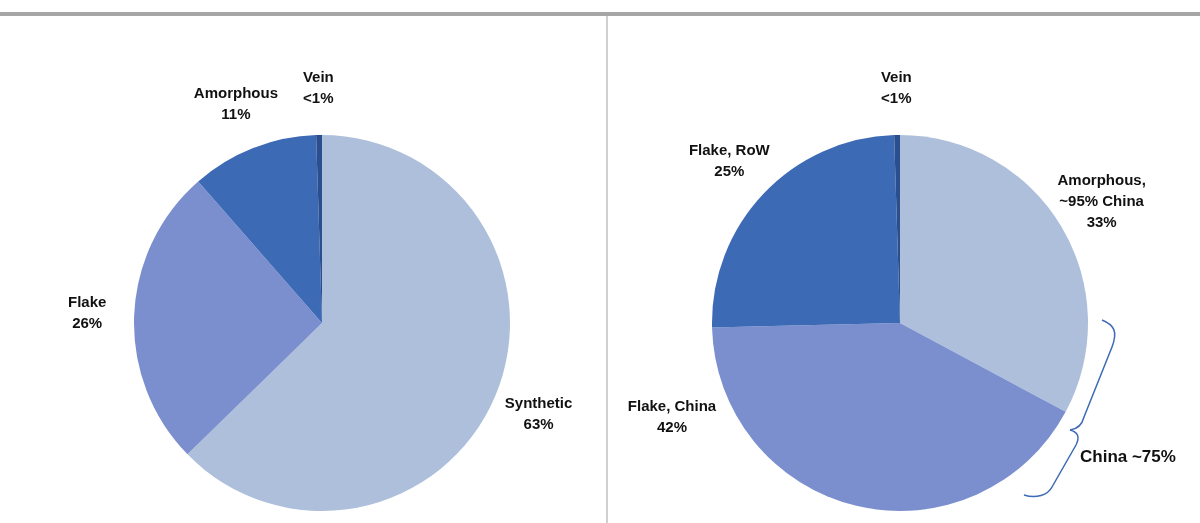  Describe the element at coordinates (672, 426) in the screenshot. I see `data-label: 42%` at that location.